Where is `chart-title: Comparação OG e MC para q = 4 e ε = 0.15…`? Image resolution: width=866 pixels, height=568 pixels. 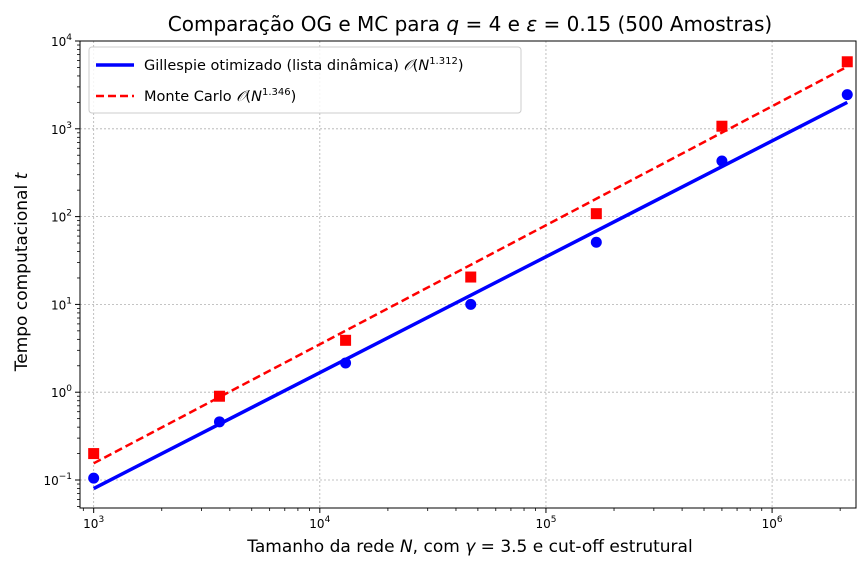 chart-title: Comparação OG e MC para q = 4 e ε = 0.15… is located at coordinates (470, 24).